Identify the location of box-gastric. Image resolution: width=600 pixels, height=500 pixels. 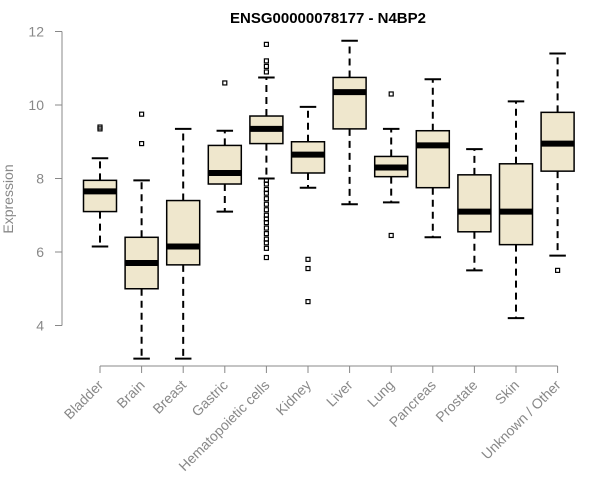
(225, 146).